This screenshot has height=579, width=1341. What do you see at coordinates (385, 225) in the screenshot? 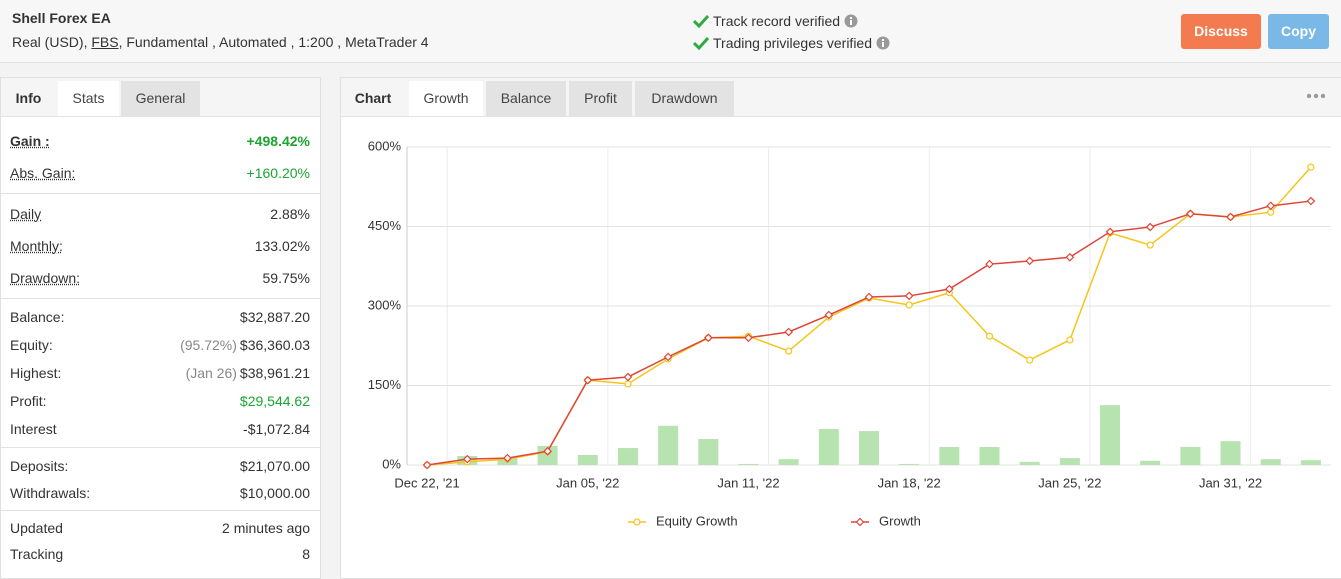
I see `y-tick-label: 450%` at bounding box center [385, 225].